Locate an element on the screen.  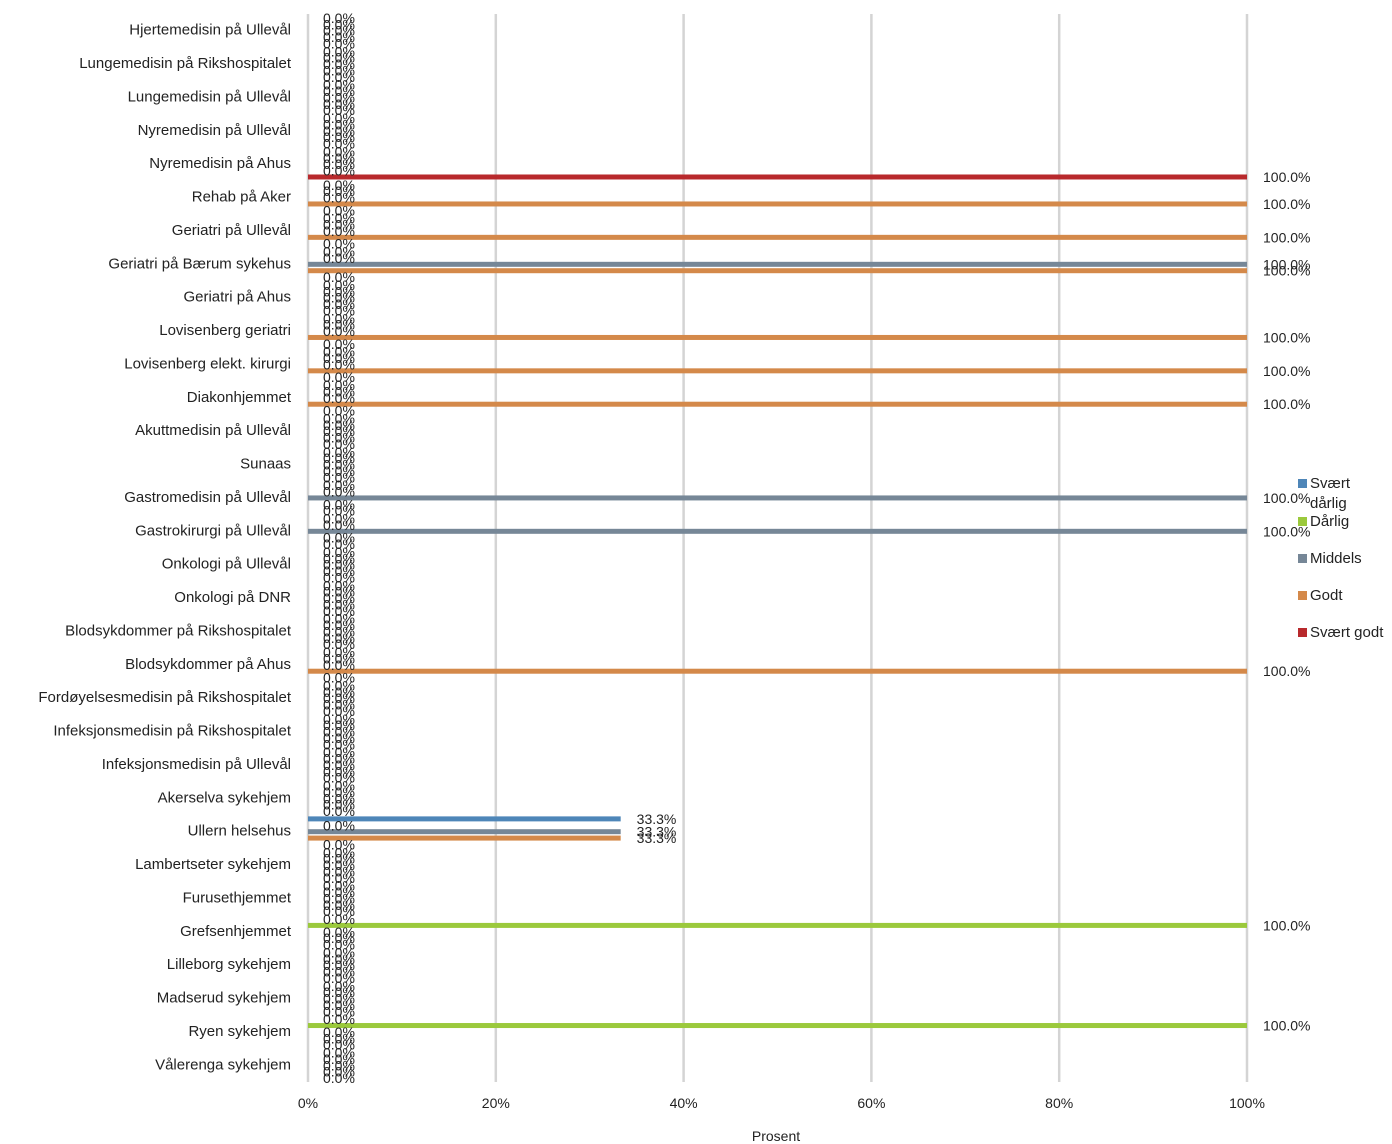
category-label: Hjertemedisin på Ullevål is located at coordinates (210, 30).